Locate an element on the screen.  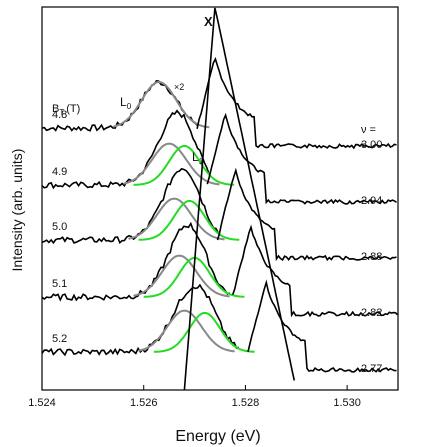
field-value-label: 4.8 is located at coordinates (59, 115).